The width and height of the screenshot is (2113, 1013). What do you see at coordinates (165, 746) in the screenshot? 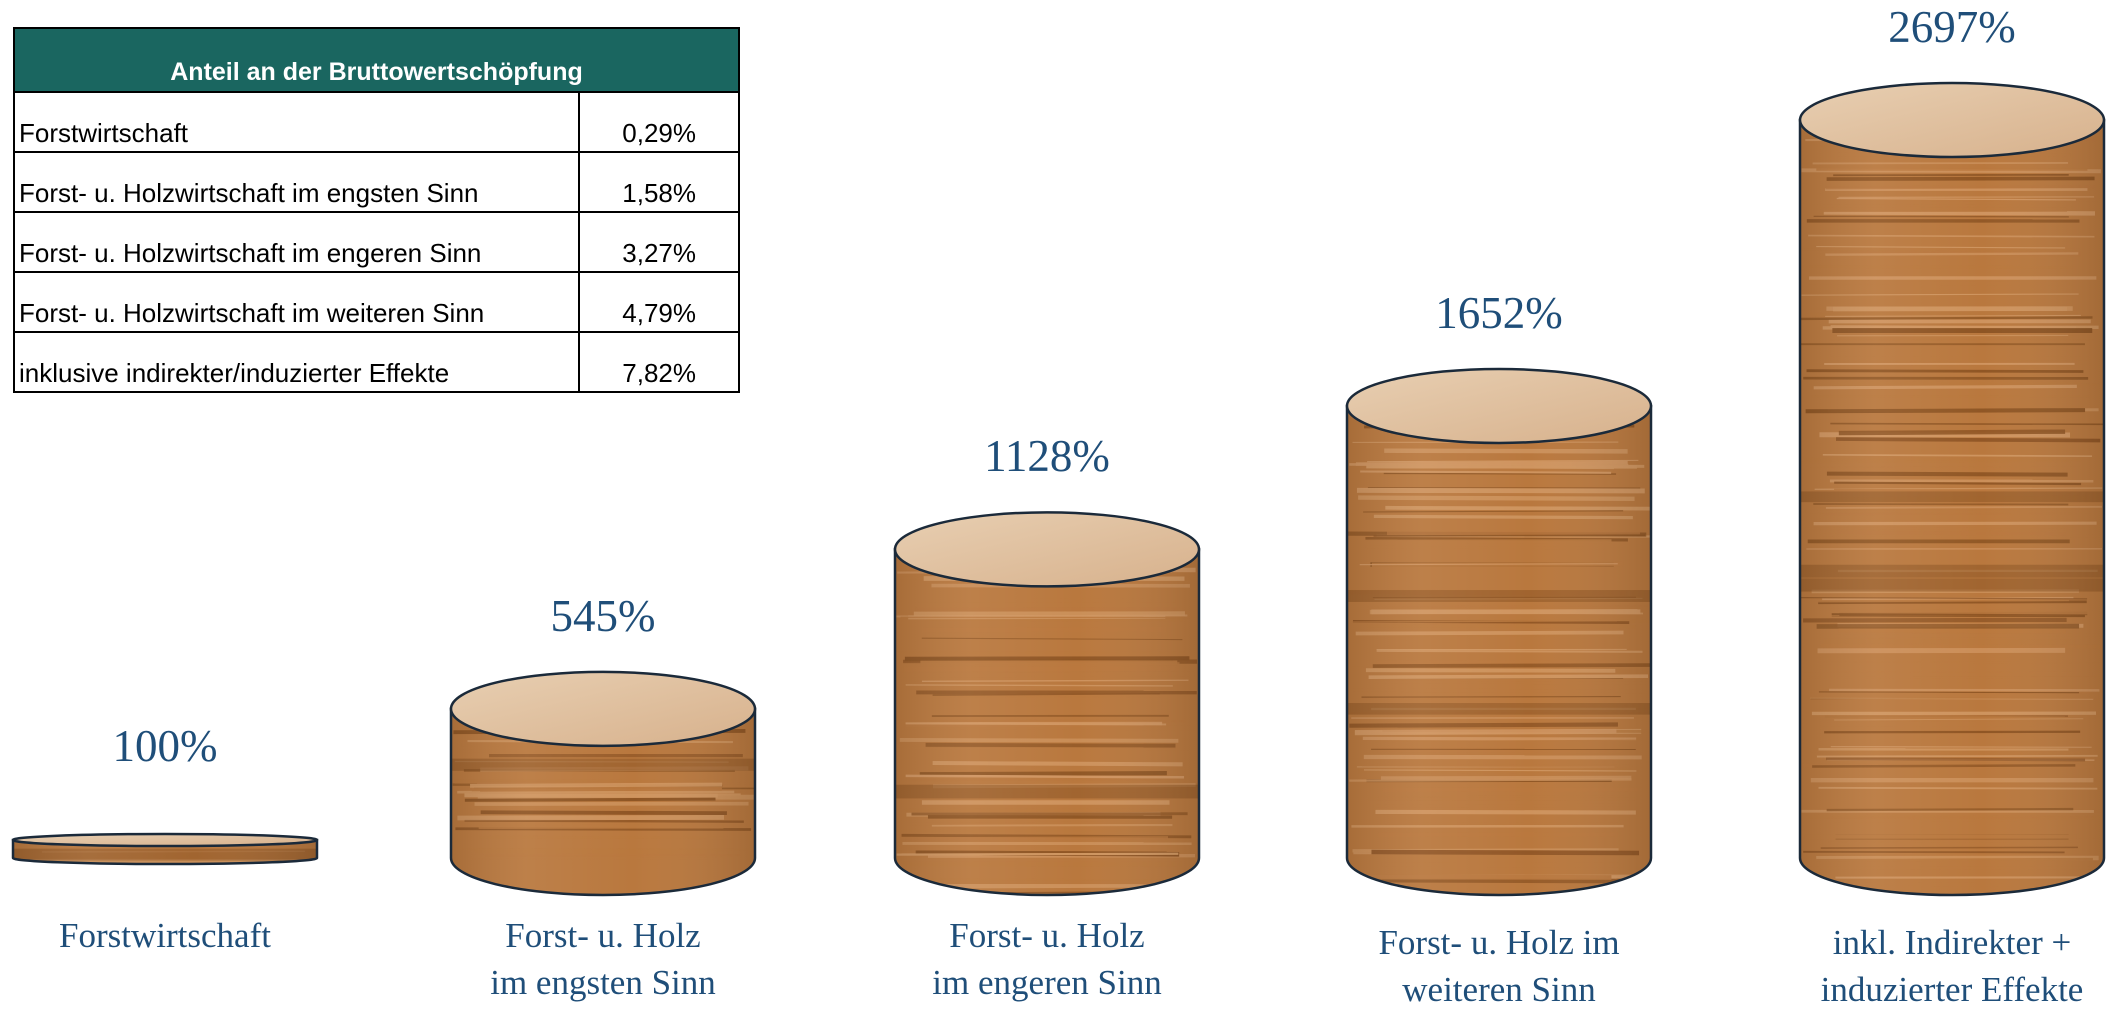
I see `value-label: 100%` at bounding box center [165, 746].